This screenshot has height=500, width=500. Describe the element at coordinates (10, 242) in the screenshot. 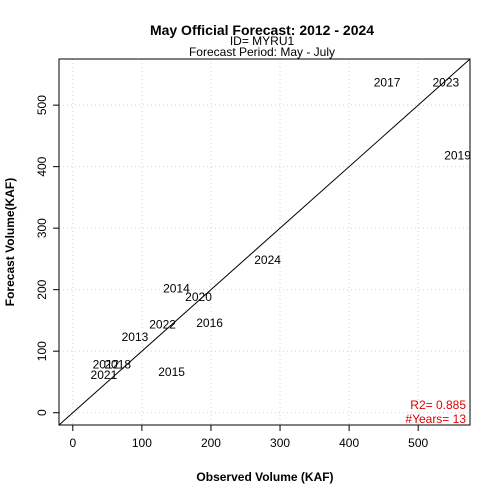

I see `y-axis-label: Forecast Volume(KAF)` at that location.